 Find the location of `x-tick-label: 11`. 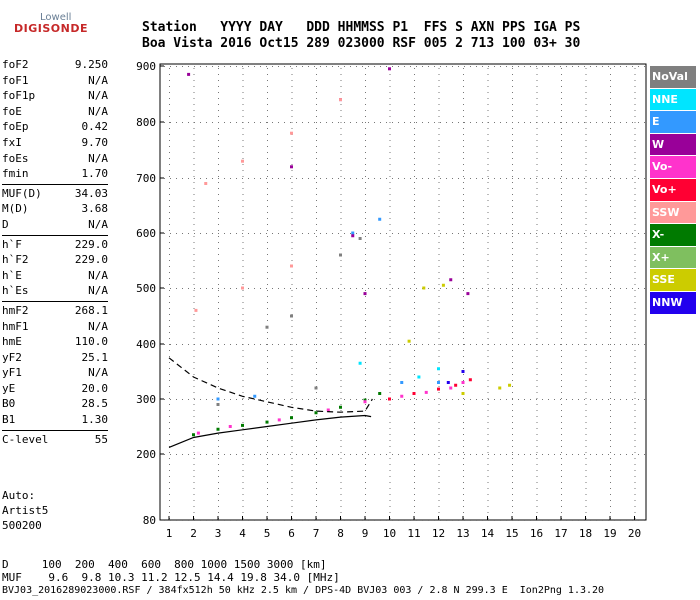

x-tick-label: 11 is located at coordinates (413, 533).